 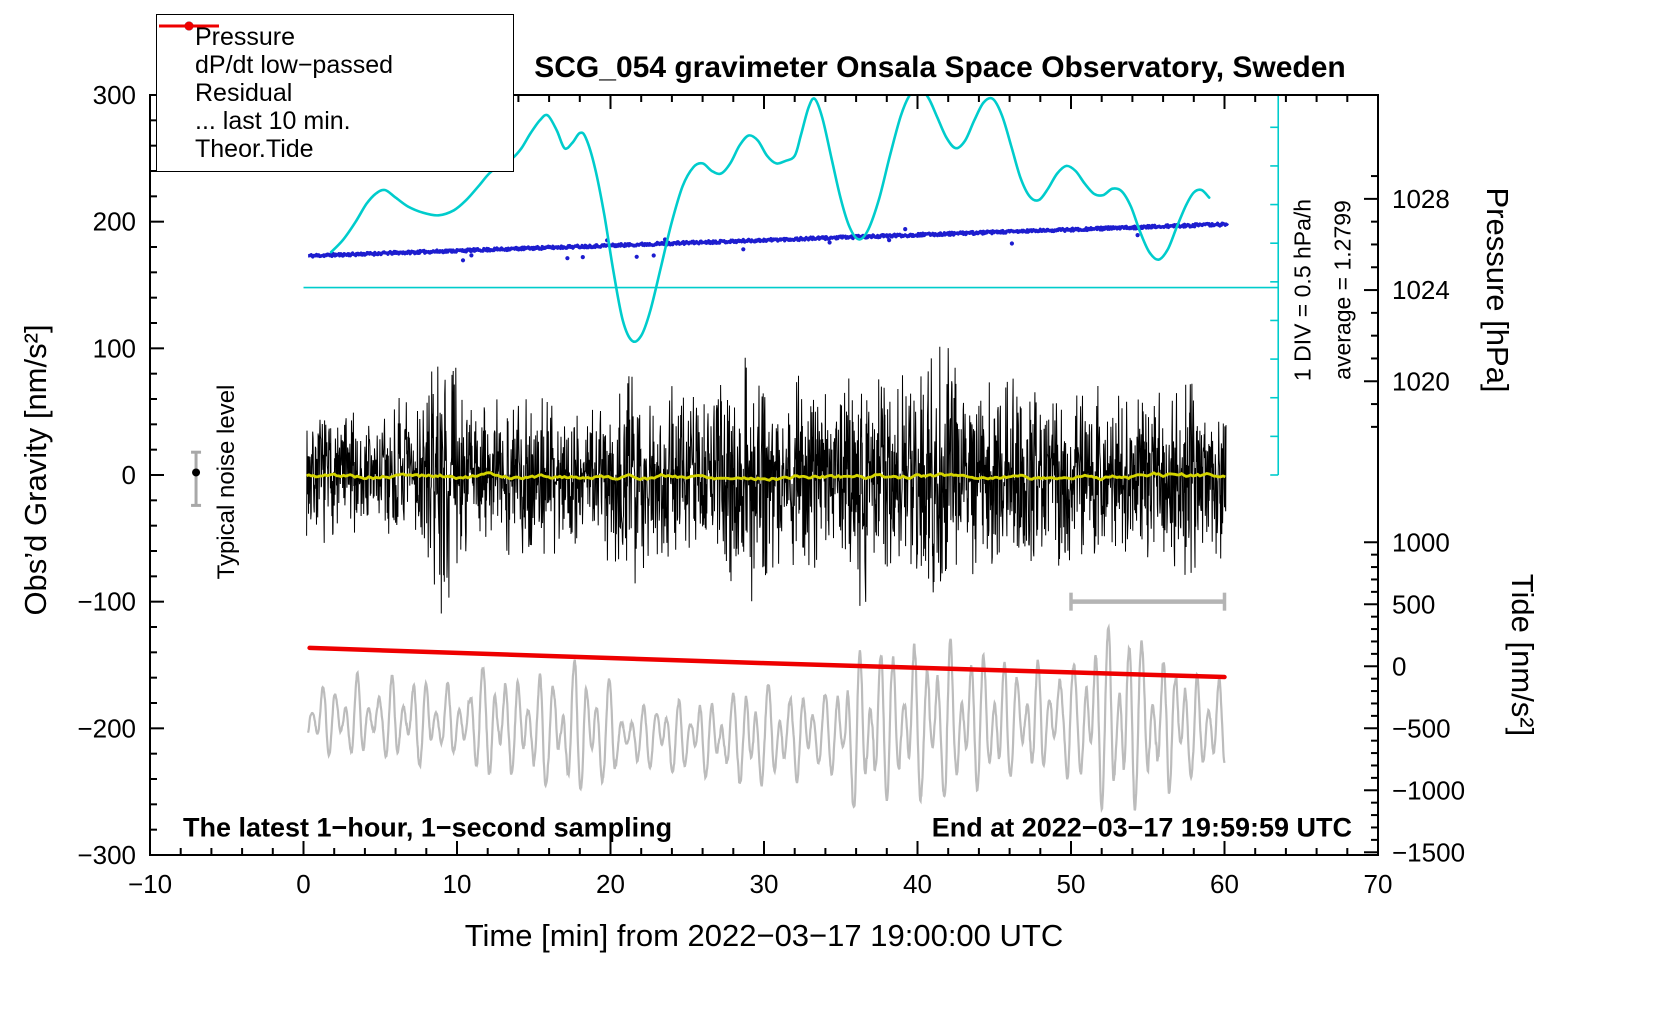 What do you see at coordinates (917, 884) in the screenshot?
I see `x-tick-label: 40` at bounding box center [917, 884].